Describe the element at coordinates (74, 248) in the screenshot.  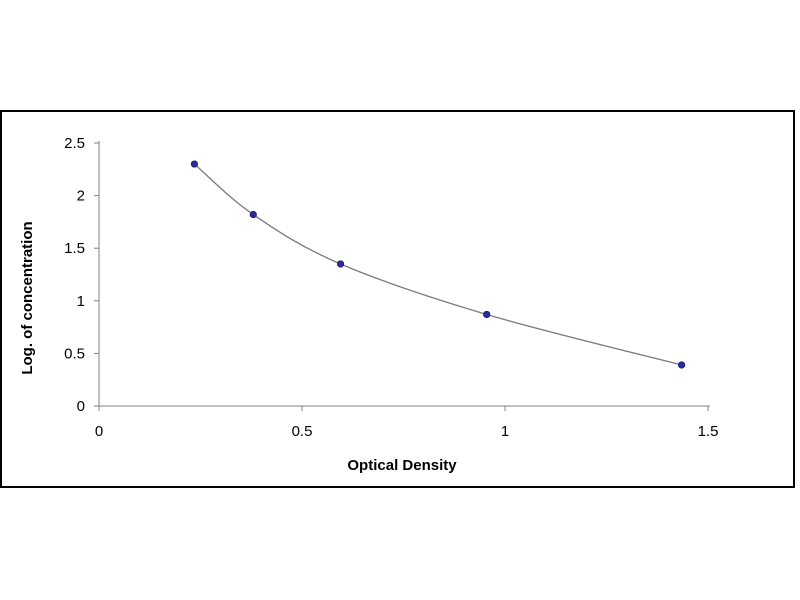
I see `y-tick-label: 1.5` at that location.